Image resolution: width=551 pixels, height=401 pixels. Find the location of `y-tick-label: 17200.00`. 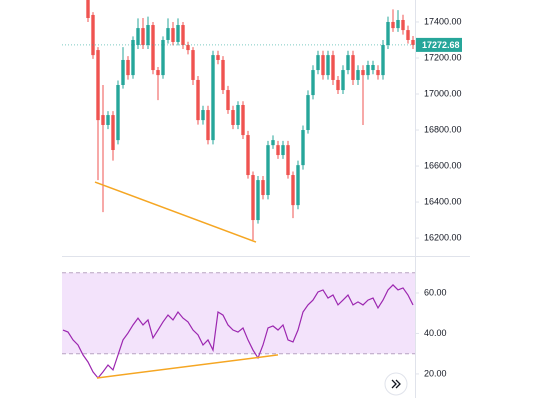

y-tick-label: 17200.00 is located at coordinates (443, 57).